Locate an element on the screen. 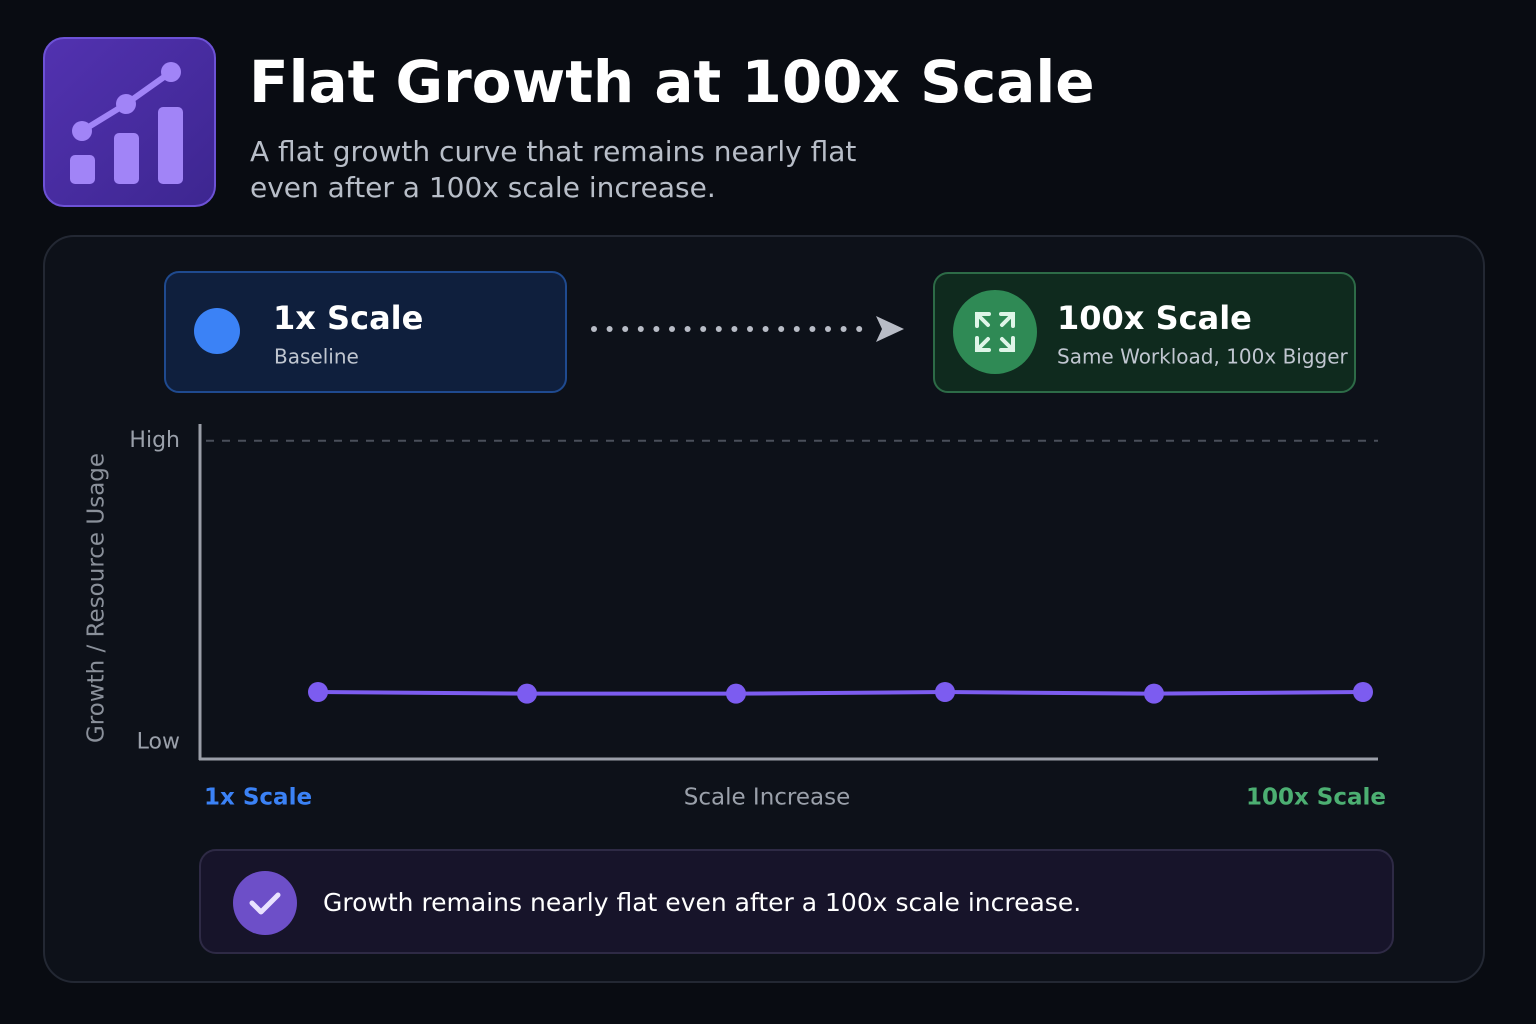  x-axis-title: Scale Increase is located at coordinates (767, 798).